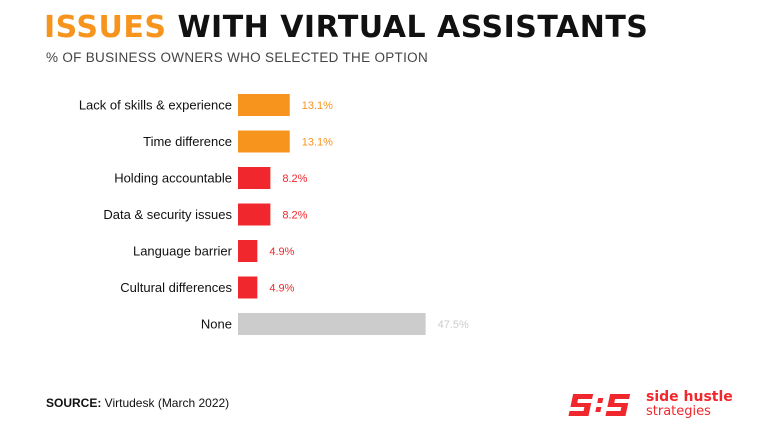 This screenshot has height=432, width=768. What do you see at coordinates (173, 178) in the screenshot?
I see `category-label: Holding accountable` at bounding box center [173, 178].